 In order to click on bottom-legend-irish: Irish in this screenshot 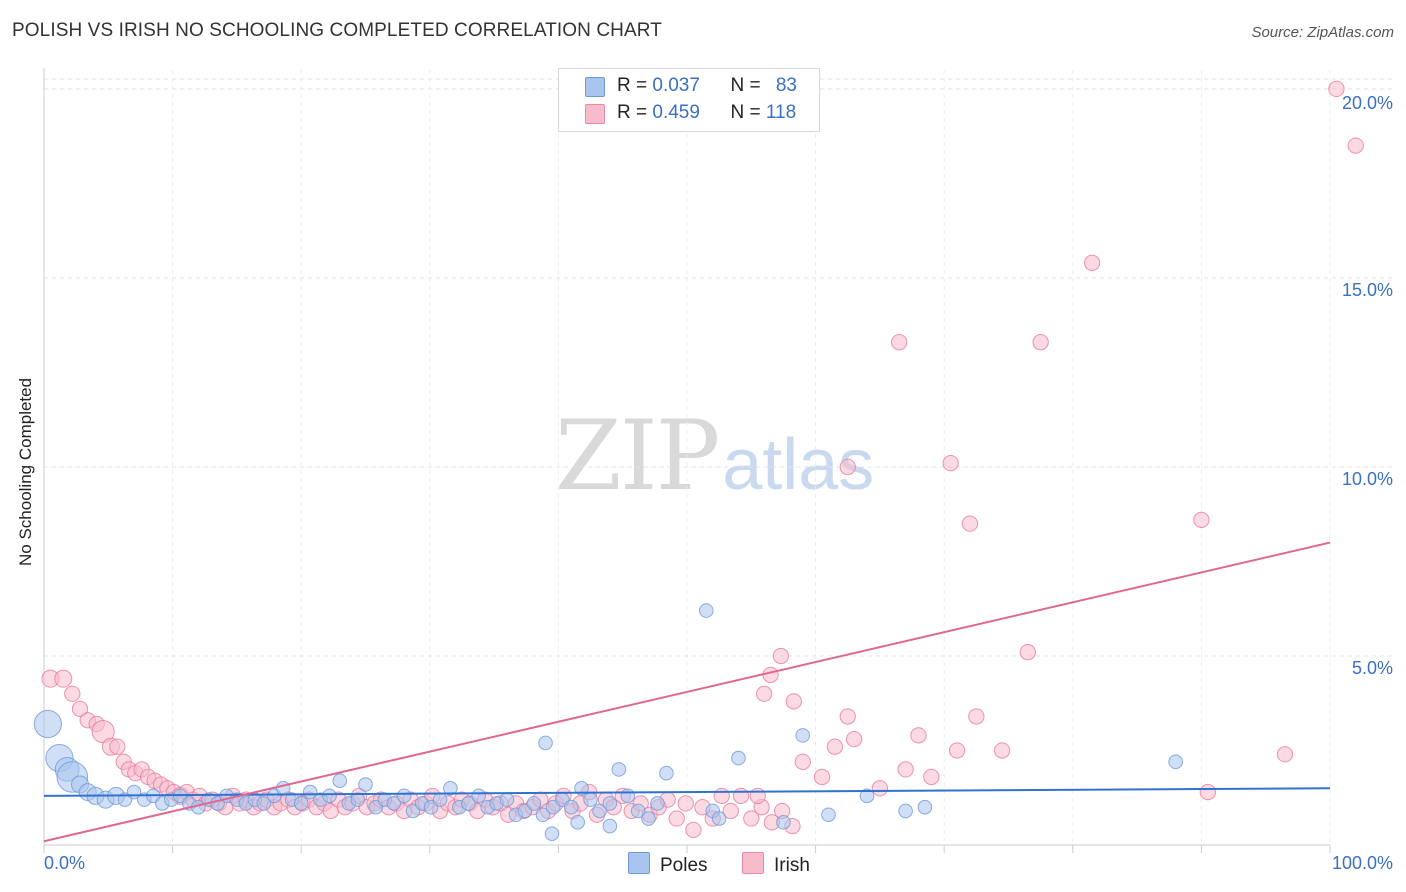, I will do `click(776, 864)`.